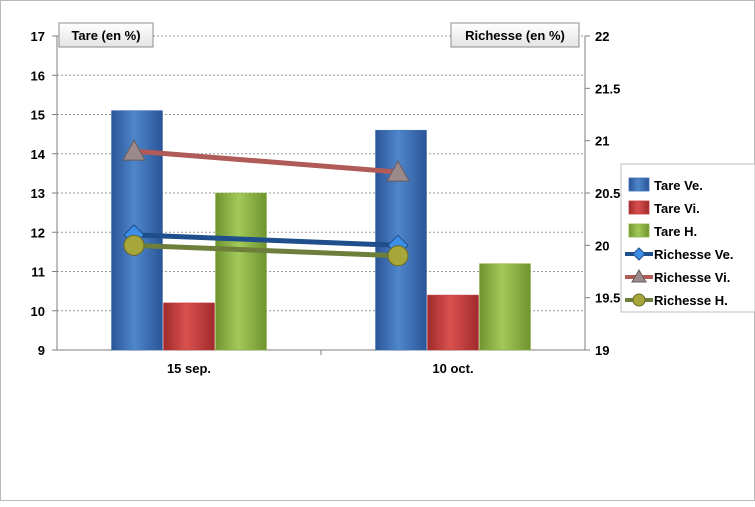 This screenshot has width=755, height=507. Describe the element at coordinates (694, 254) in the screenshot. I see `legend-label: Richesse Ve.` at that location.